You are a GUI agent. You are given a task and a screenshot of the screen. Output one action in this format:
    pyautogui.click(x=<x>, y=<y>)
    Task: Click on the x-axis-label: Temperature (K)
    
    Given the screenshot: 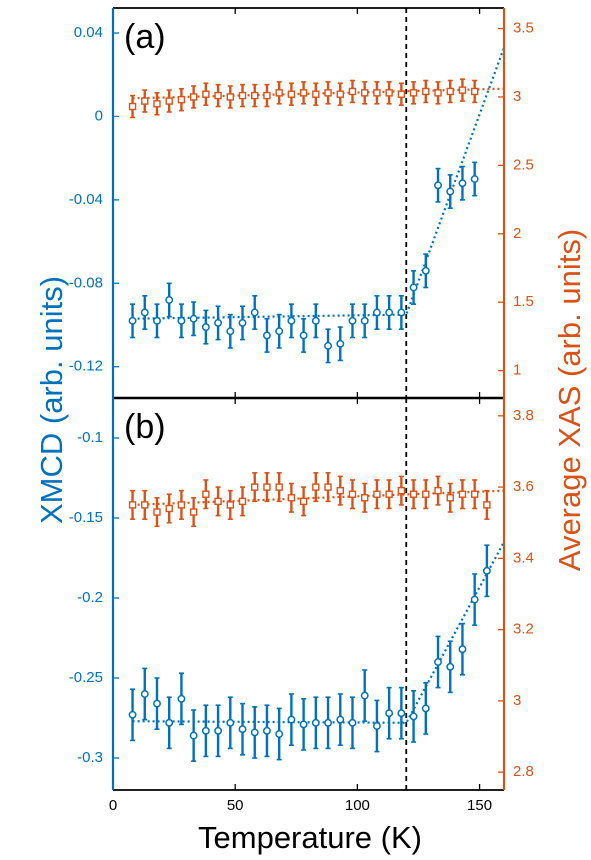 What is the action you would take?
    pyautogui.click(x=310, y=837)
    